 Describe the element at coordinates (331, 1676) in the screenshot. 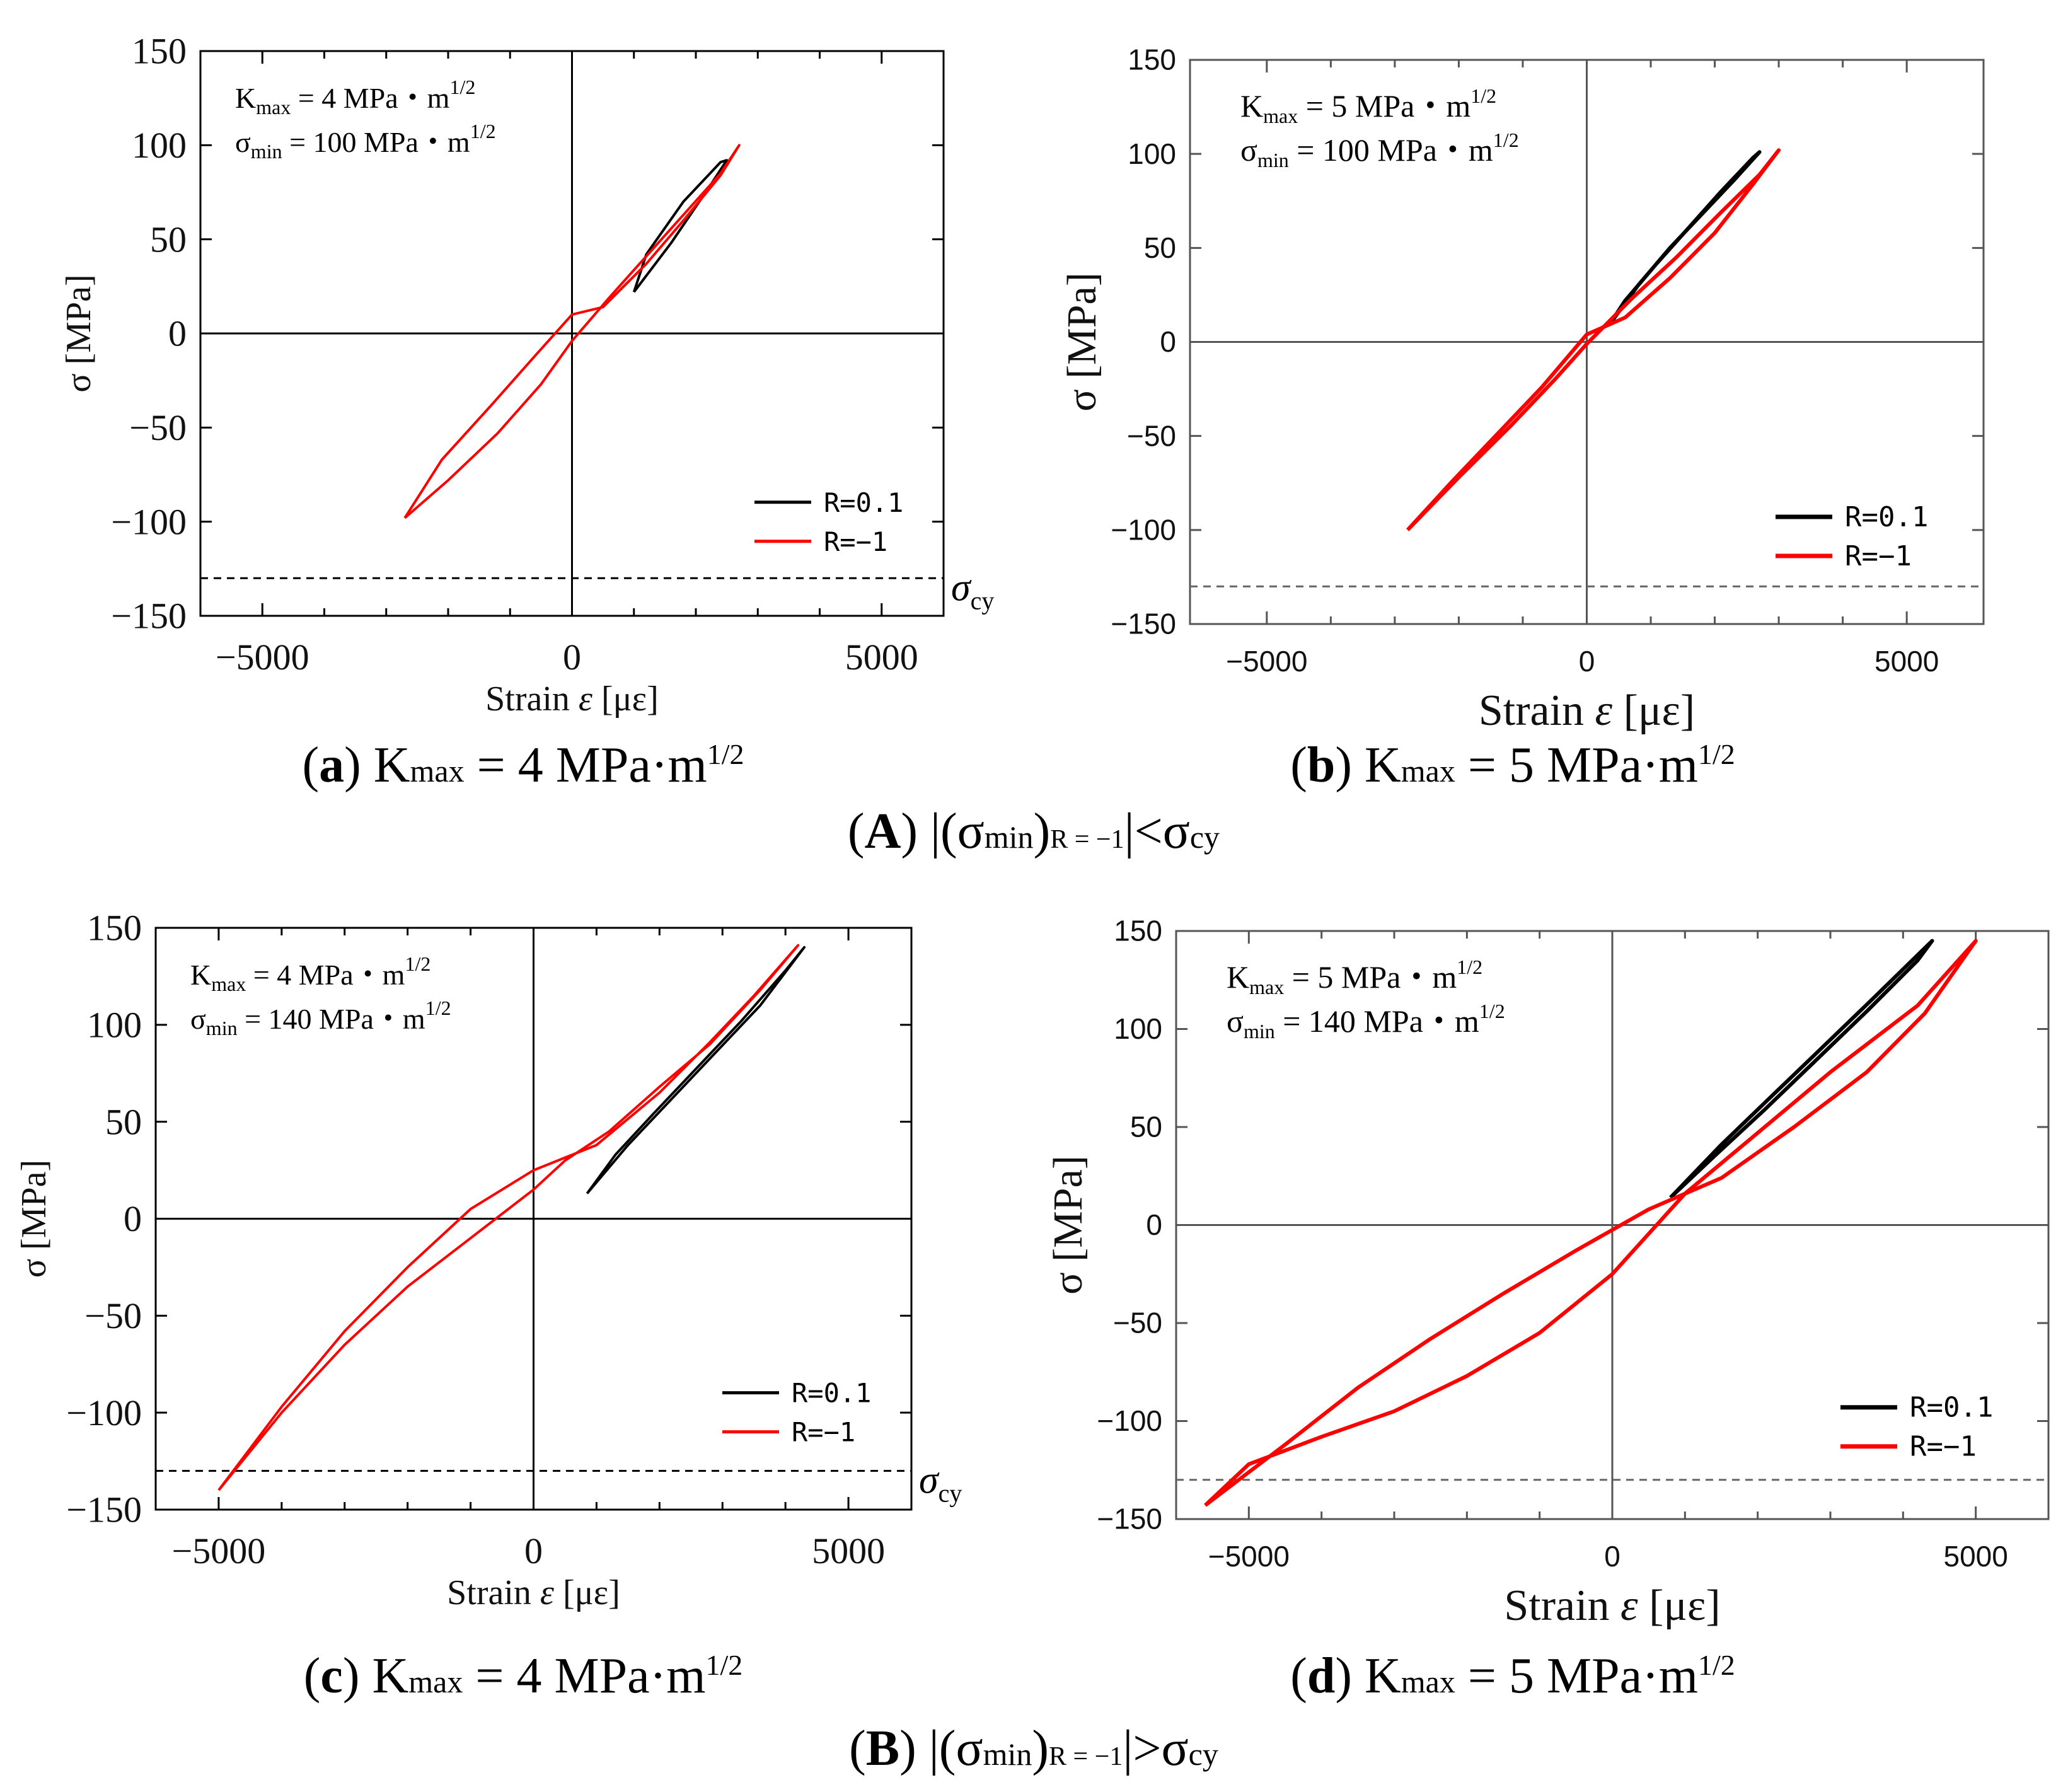

I see `caption-letter: c` at that location.